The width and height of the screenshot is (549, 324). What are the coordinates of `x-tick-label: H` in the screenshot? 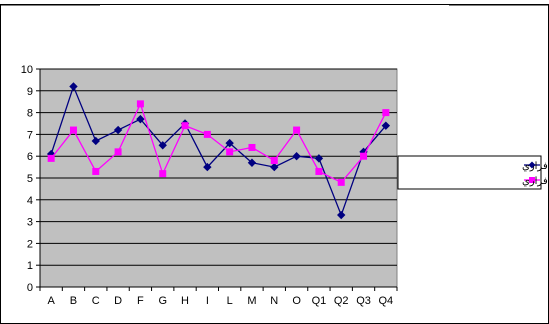 It's located at (185, 301).